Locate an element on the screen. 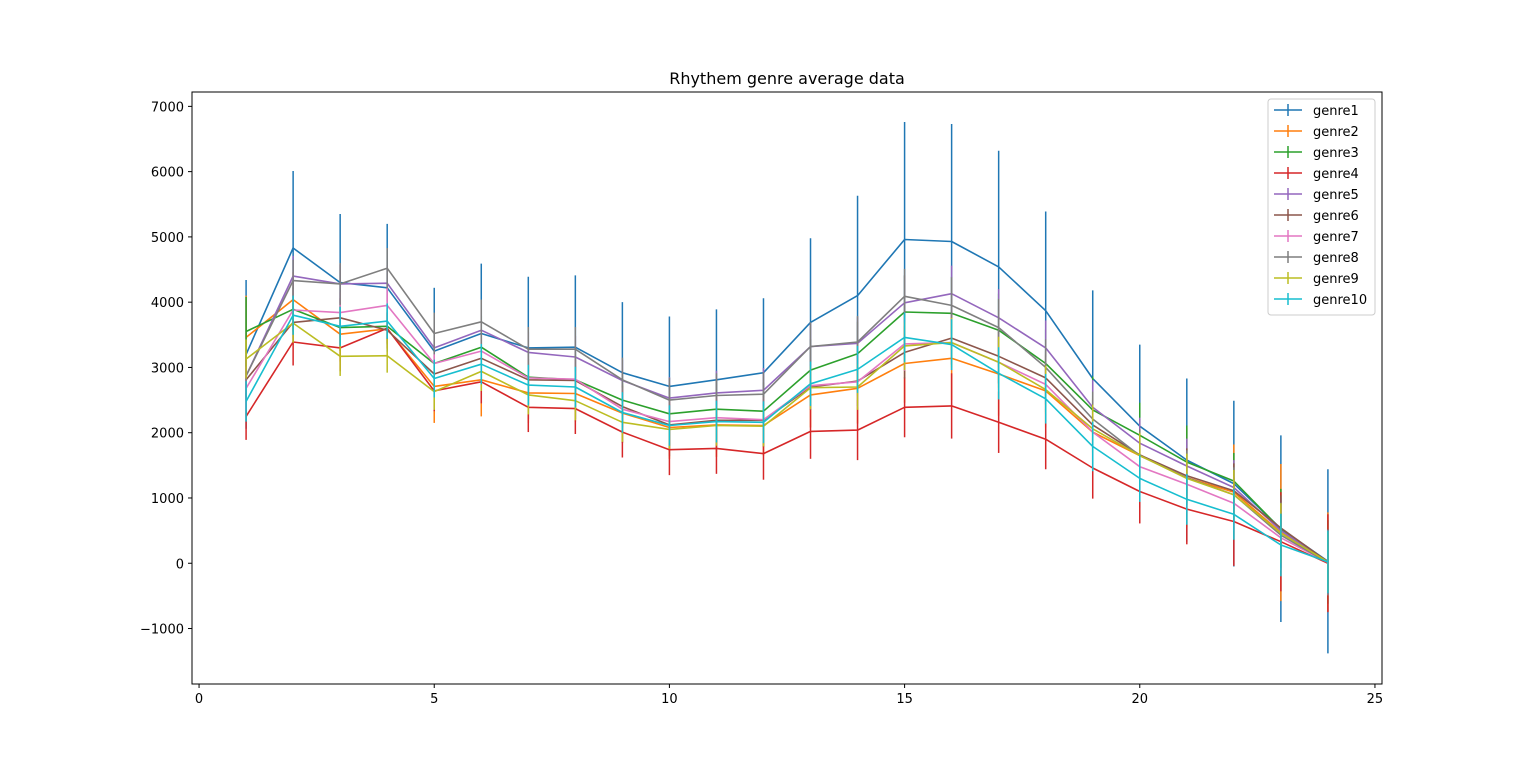 The height and width of the screenshot is (767, 1536). legend-item-genre2: genre2 is located at coordinates (1316, 132).